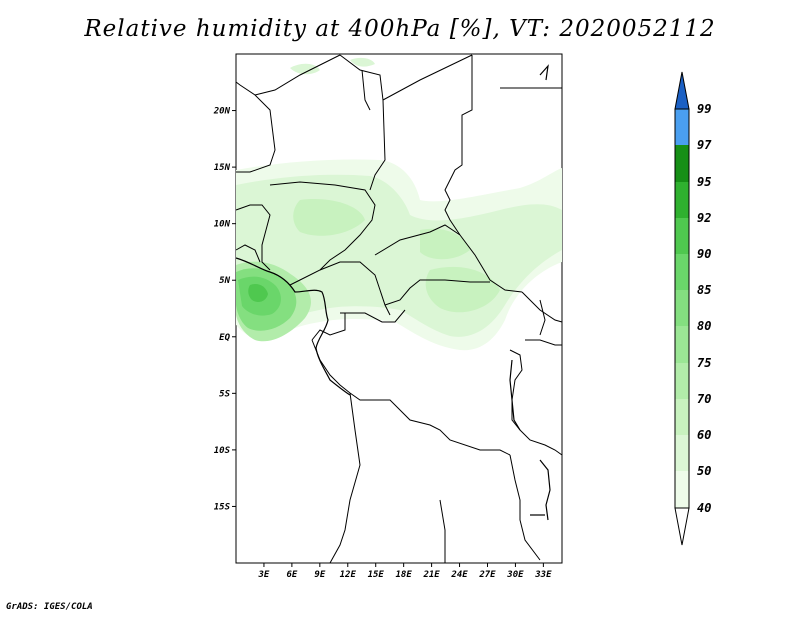 This screenshot has height=618, width=800. Describe the element at coordinates (704, 254) in the screenshot. I see `colorbar-label: 90` at that location.